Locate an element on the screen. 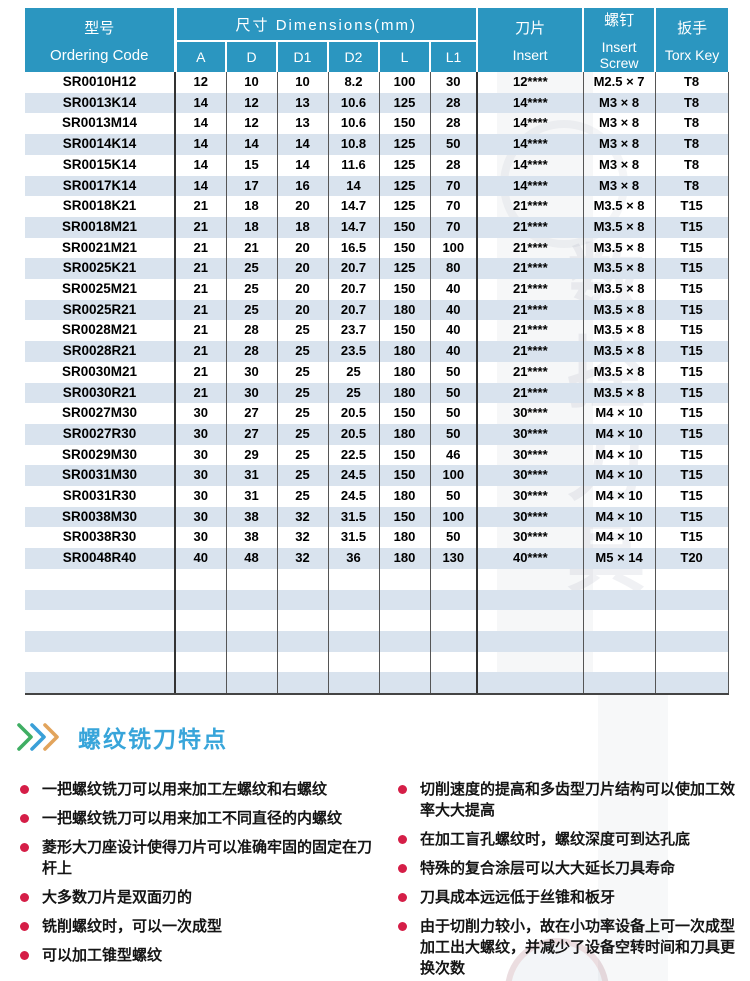 The width and height of the screenshot is (750, 981). table-cell: 23.5 is located at coordinates (353, 351).